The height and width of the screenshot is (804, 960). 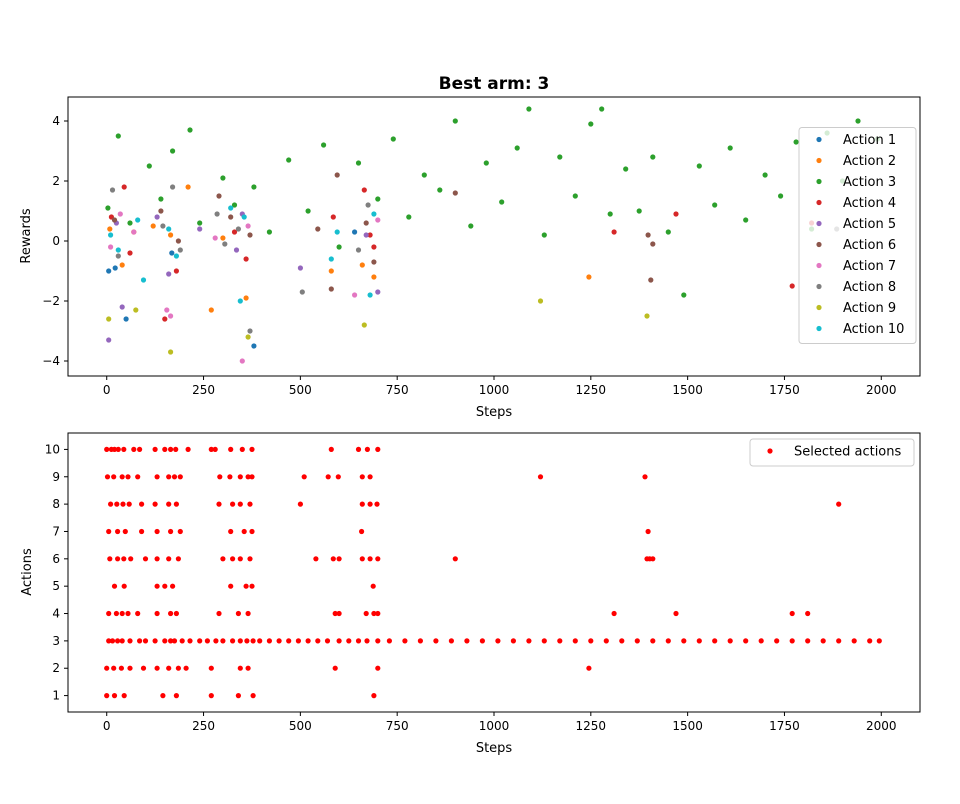 What do you see at coordinates (56, 641) in the screenshot?
I see `y-tick-label: 3` at bounding box center [56, 641].